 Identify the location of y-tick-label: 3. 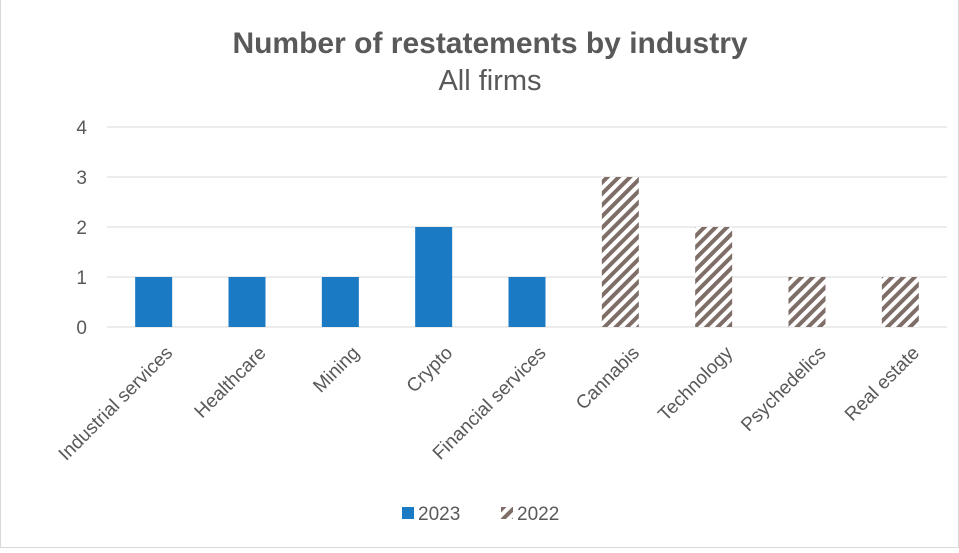
(81, 178).